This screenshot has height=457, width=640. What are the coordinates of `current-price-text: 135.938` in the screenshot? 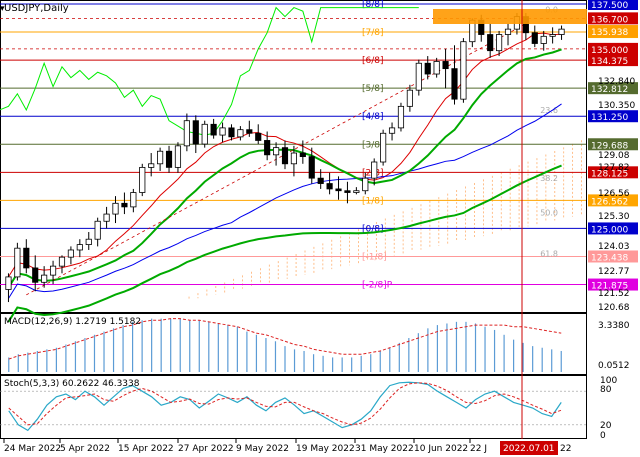 It's located at (609, 33).